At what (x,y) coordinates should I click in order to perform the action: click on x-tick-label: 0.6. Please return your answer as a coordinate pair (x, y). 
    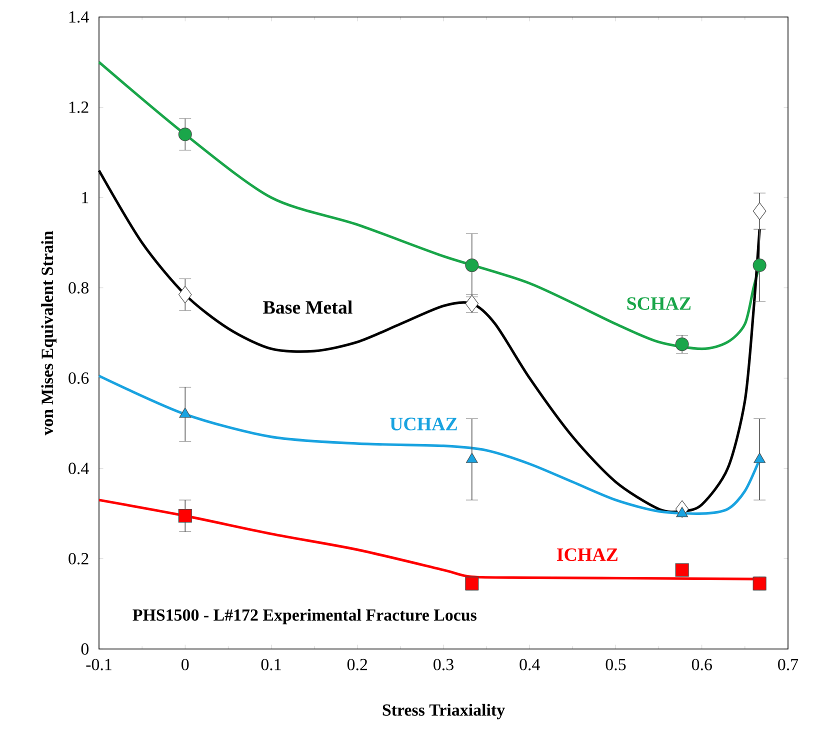
    Looking at the image, I should click on (702, 664).